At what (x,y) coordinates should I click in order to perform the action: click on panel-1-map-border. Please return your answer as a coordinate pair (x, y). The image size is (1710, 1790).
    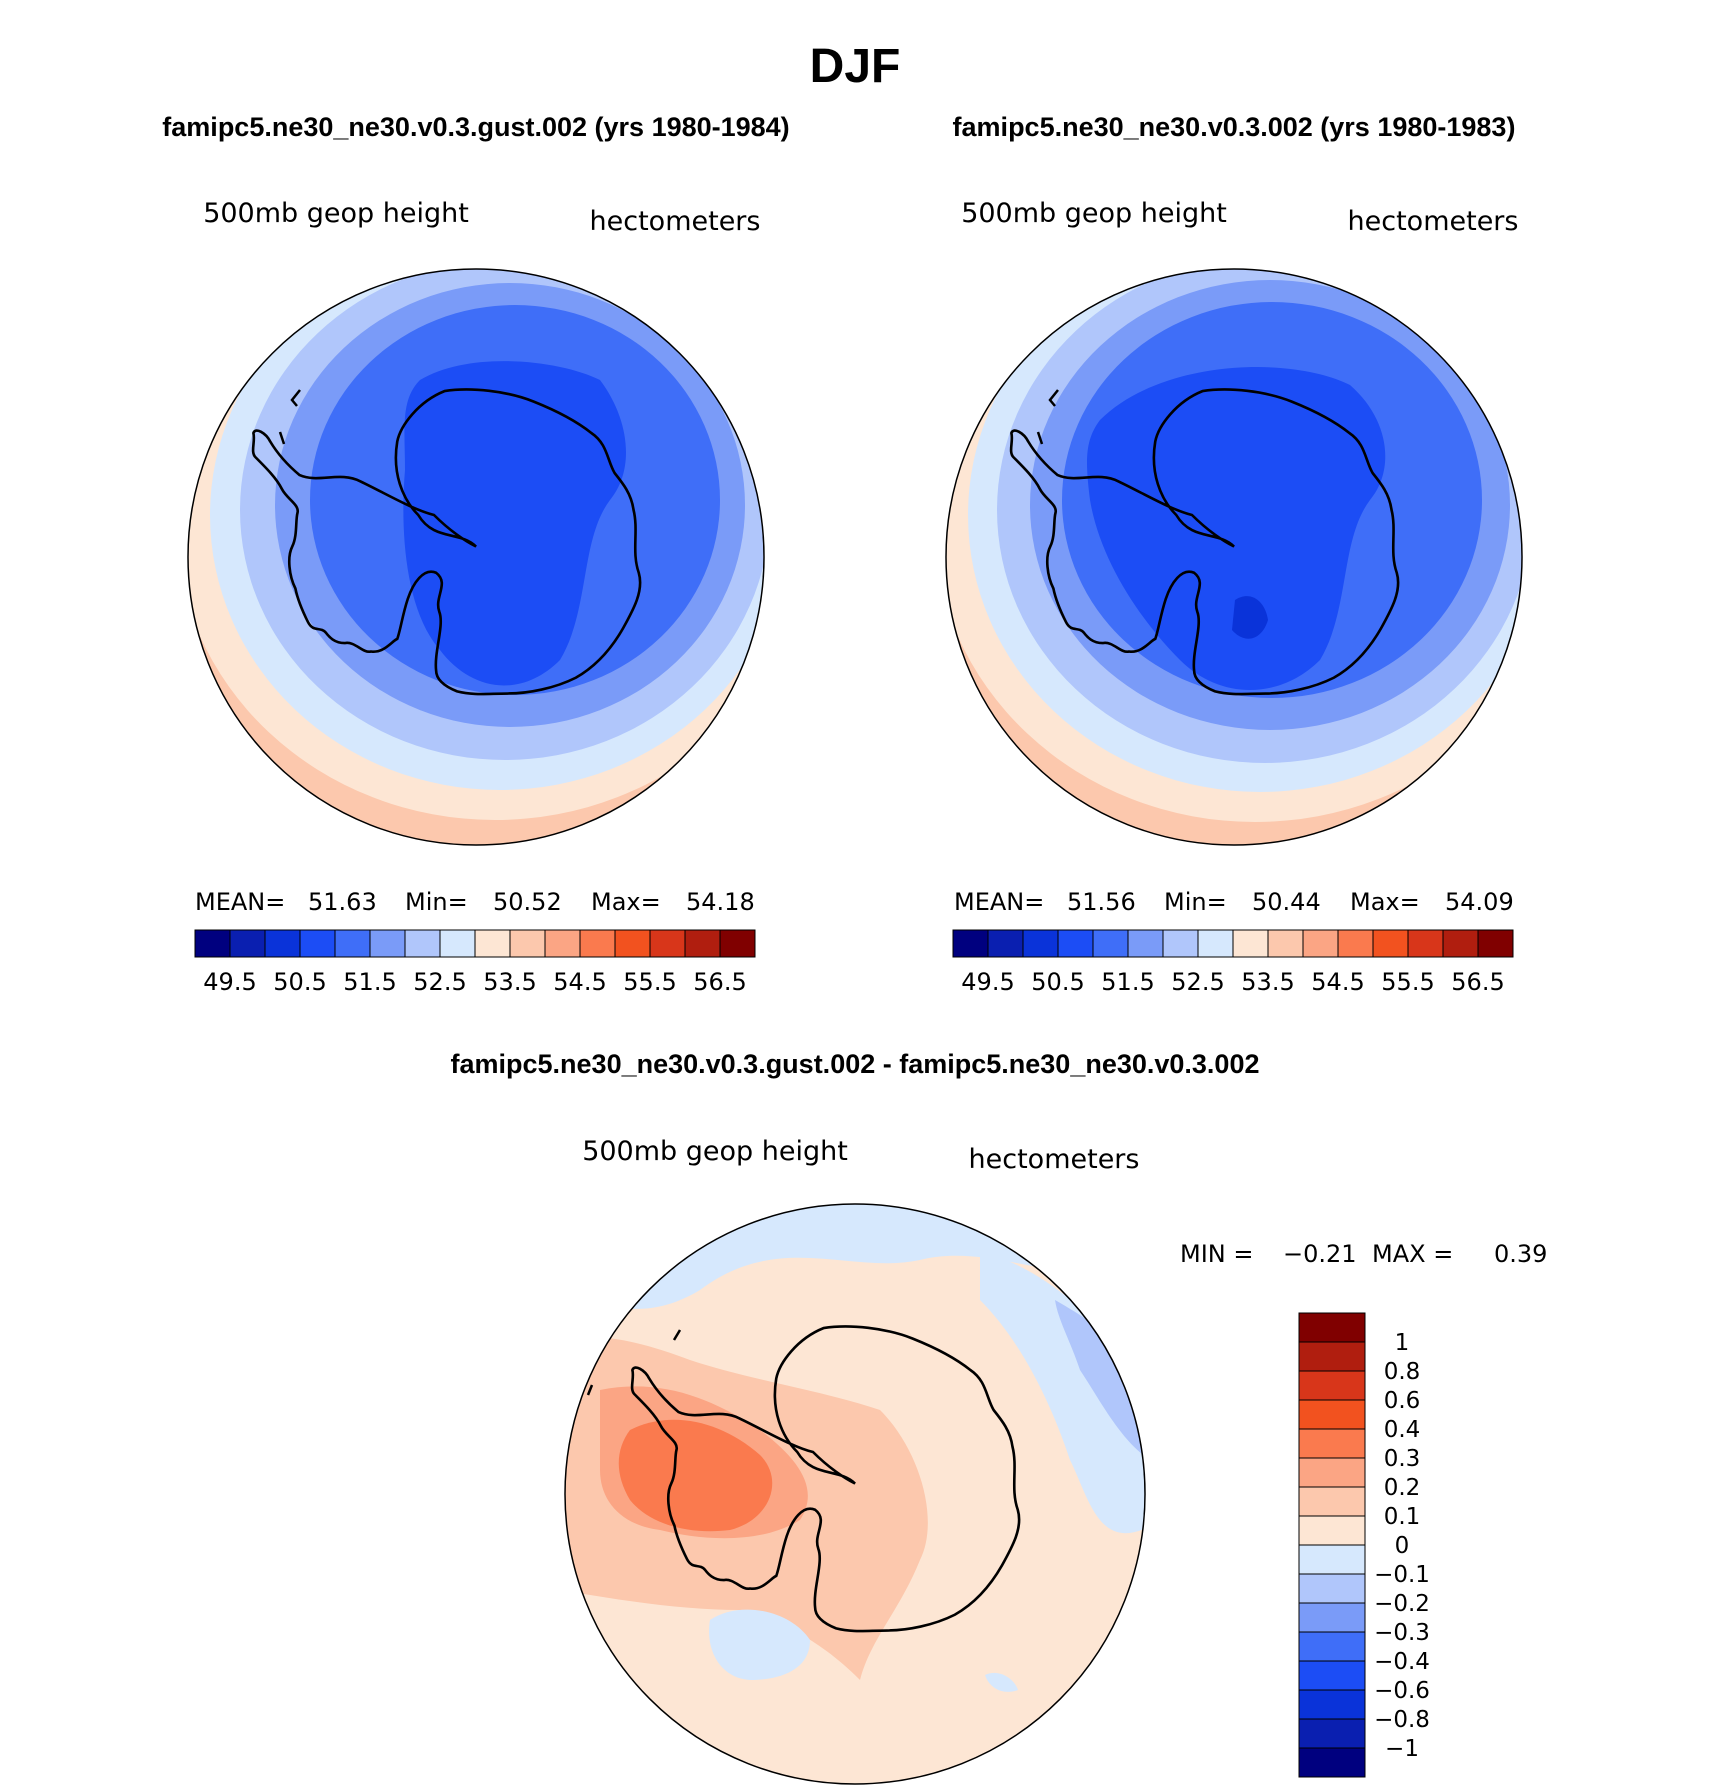
    Looking at the image, I should click on (476, 557).